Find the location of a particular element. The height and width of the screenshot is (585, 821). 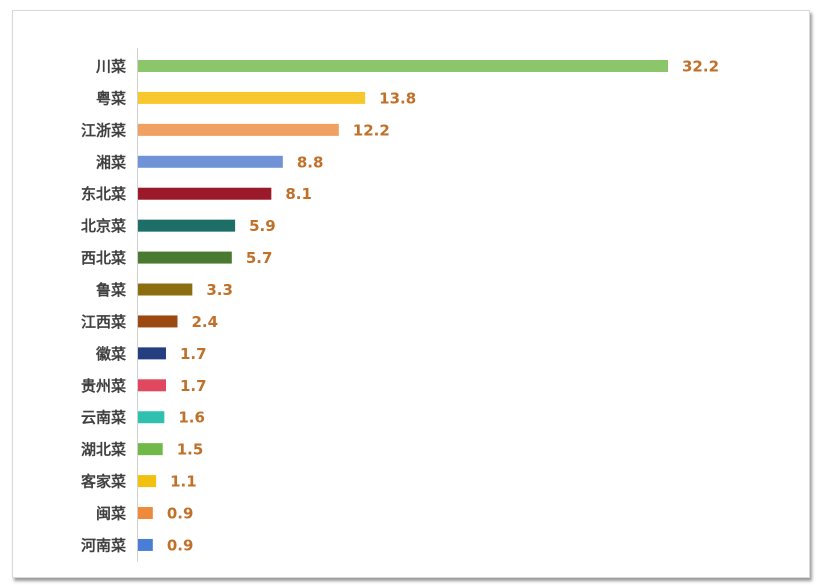

data-label: 8.8 is located at coordinates (310, 162).